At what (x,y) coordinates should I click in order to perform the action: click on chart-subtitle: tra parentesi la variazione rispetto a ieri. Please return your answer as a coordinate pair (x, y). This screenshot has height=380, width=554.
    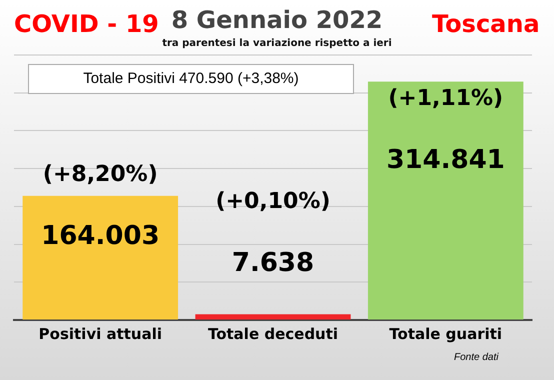
    Looking at the image, I should click on (277, 43).